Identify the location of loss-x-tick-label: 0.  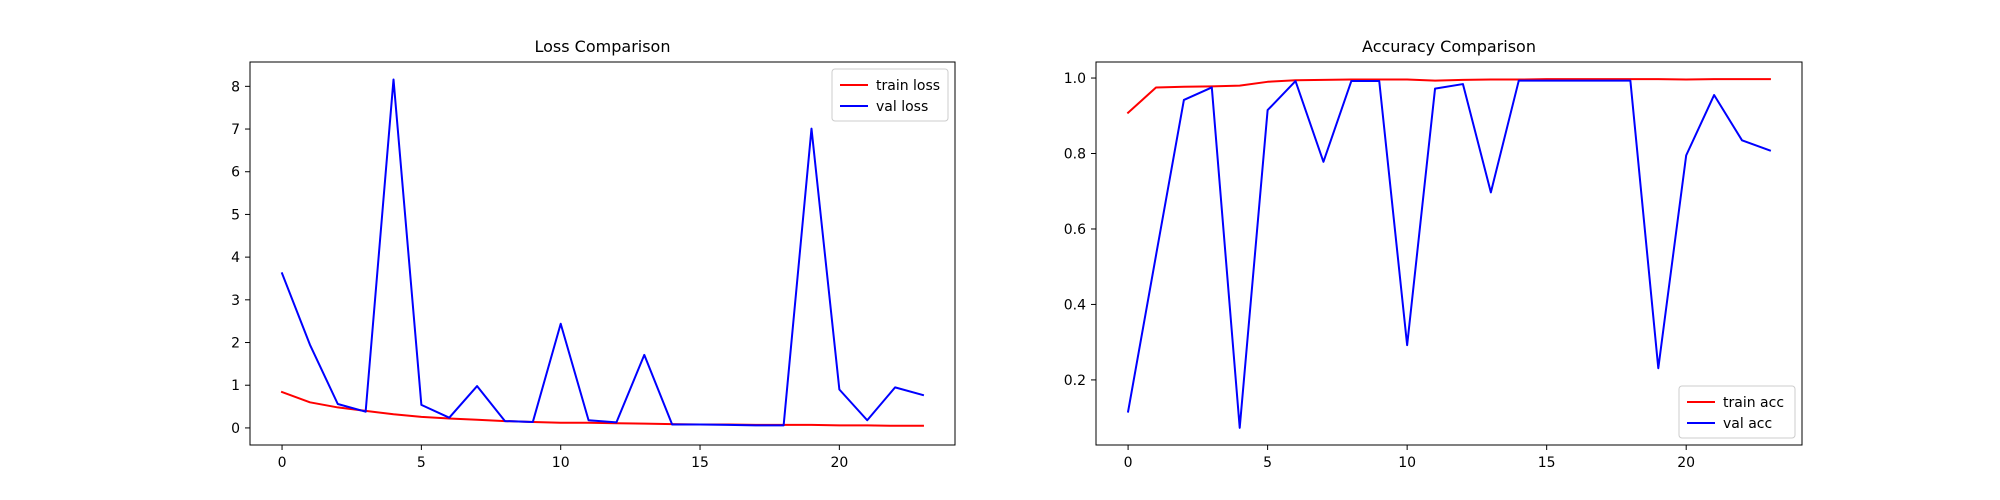
(282, 463).